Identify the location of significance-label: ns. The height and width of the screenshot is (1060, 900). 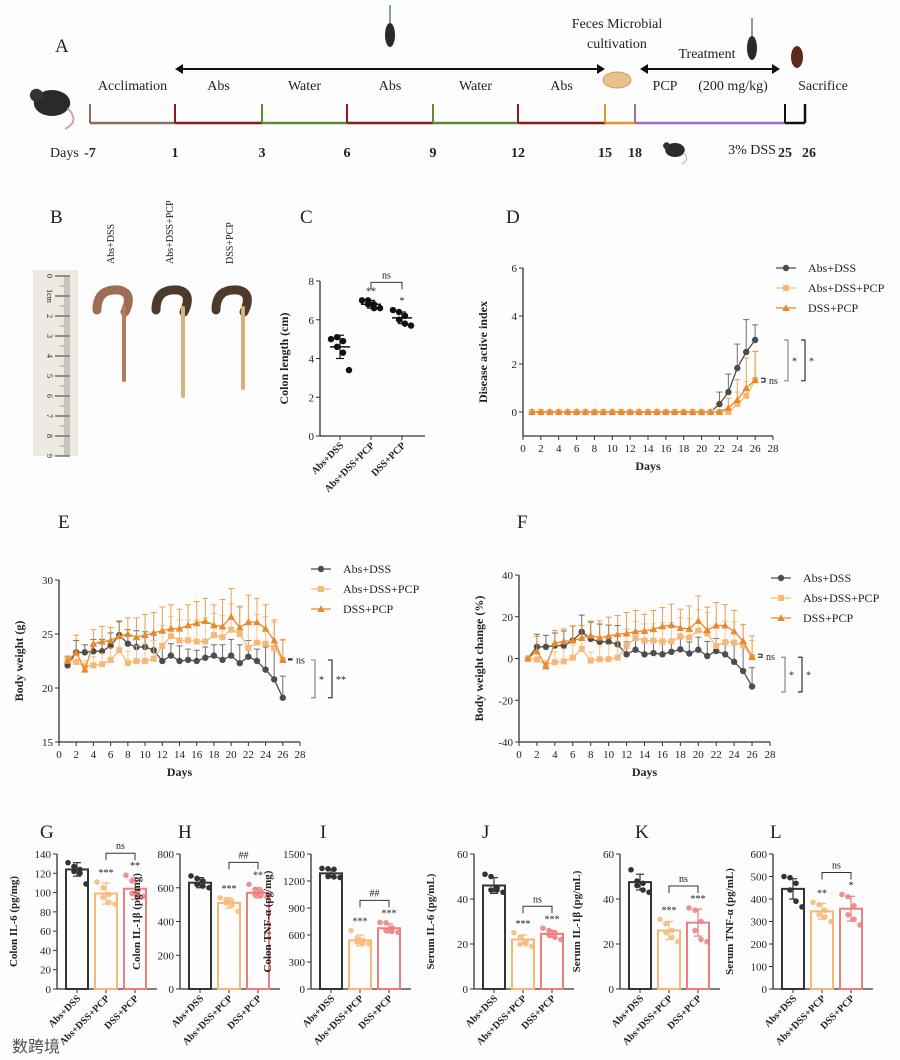
(300, 660).